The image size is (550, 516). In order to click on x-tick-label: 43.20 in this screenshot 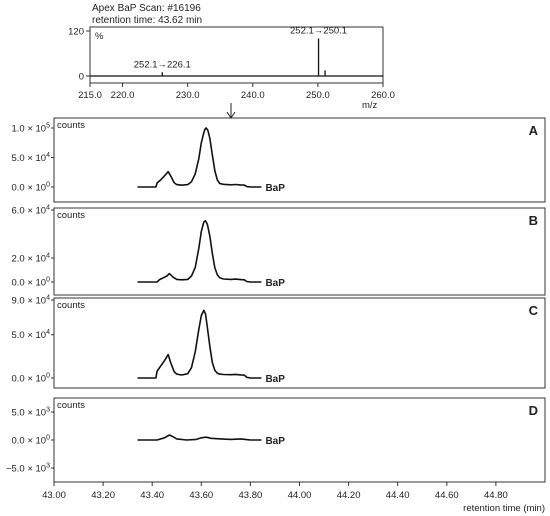, I will do `click(103, 495)`.